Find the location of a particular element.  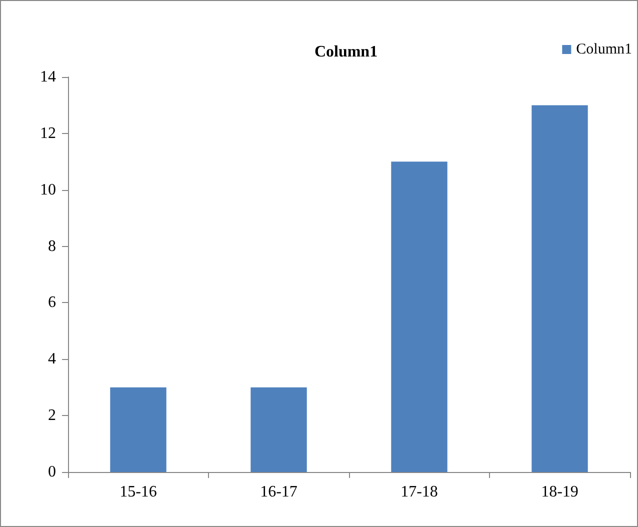

y-tick-label: 0 is located at coordinates (52, 472).